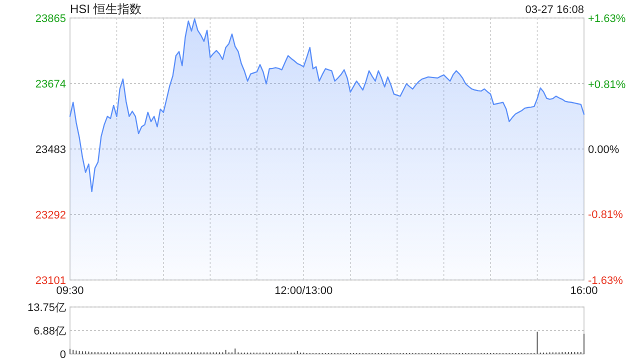 The width and height of the screenshot is (640, 360). I want to click on y-tick-label: 23865, so click(50, 18).